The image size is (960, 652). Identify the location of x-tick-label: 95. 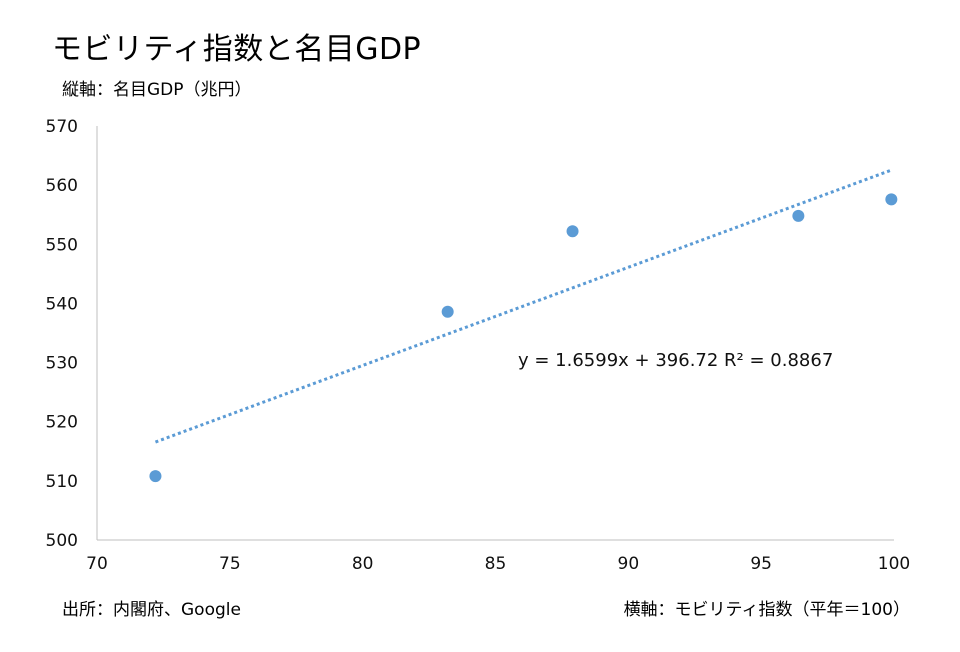
(761, 564).